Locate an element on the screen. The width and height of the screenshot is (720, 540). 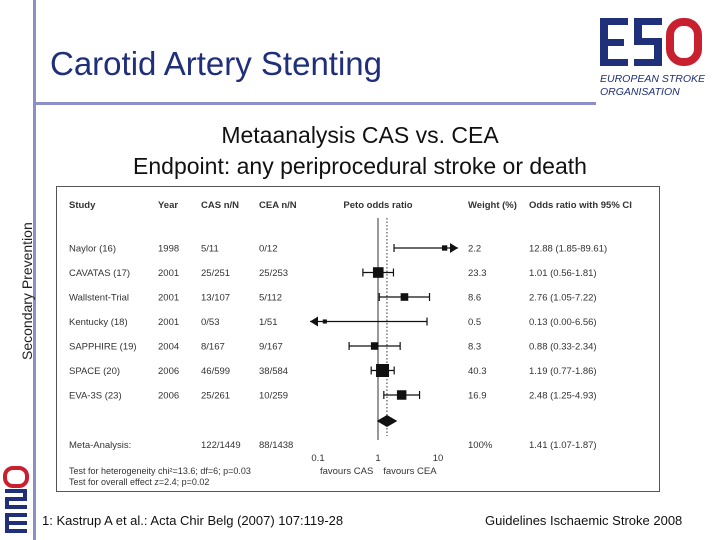
study-name: CAVATAS (17) is located at coordinates (99, 273).